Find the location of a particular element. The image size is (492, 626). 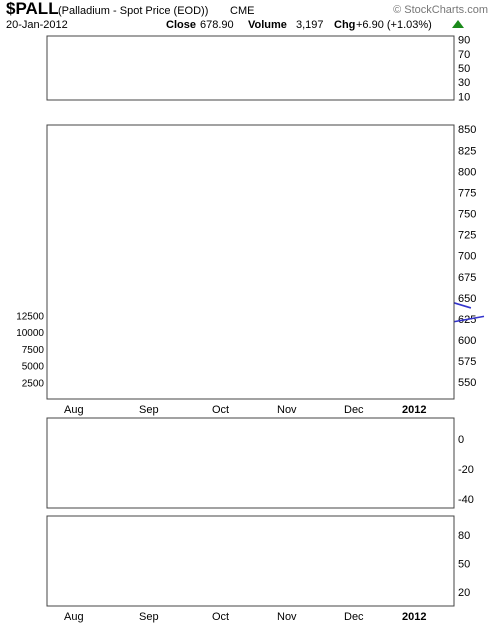

rsi-tick-label: 50 is located at coordinates (464, 69).